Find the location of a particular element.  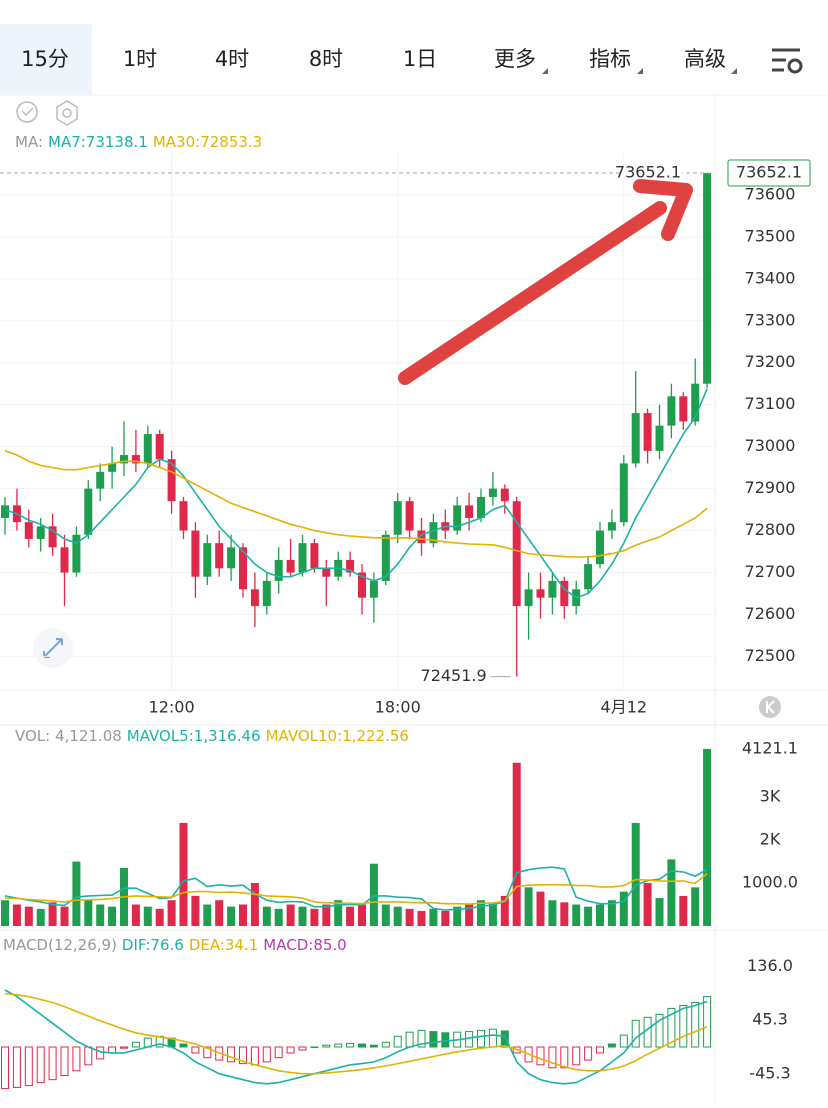

last-price-box is located at coordinates (769, 173).